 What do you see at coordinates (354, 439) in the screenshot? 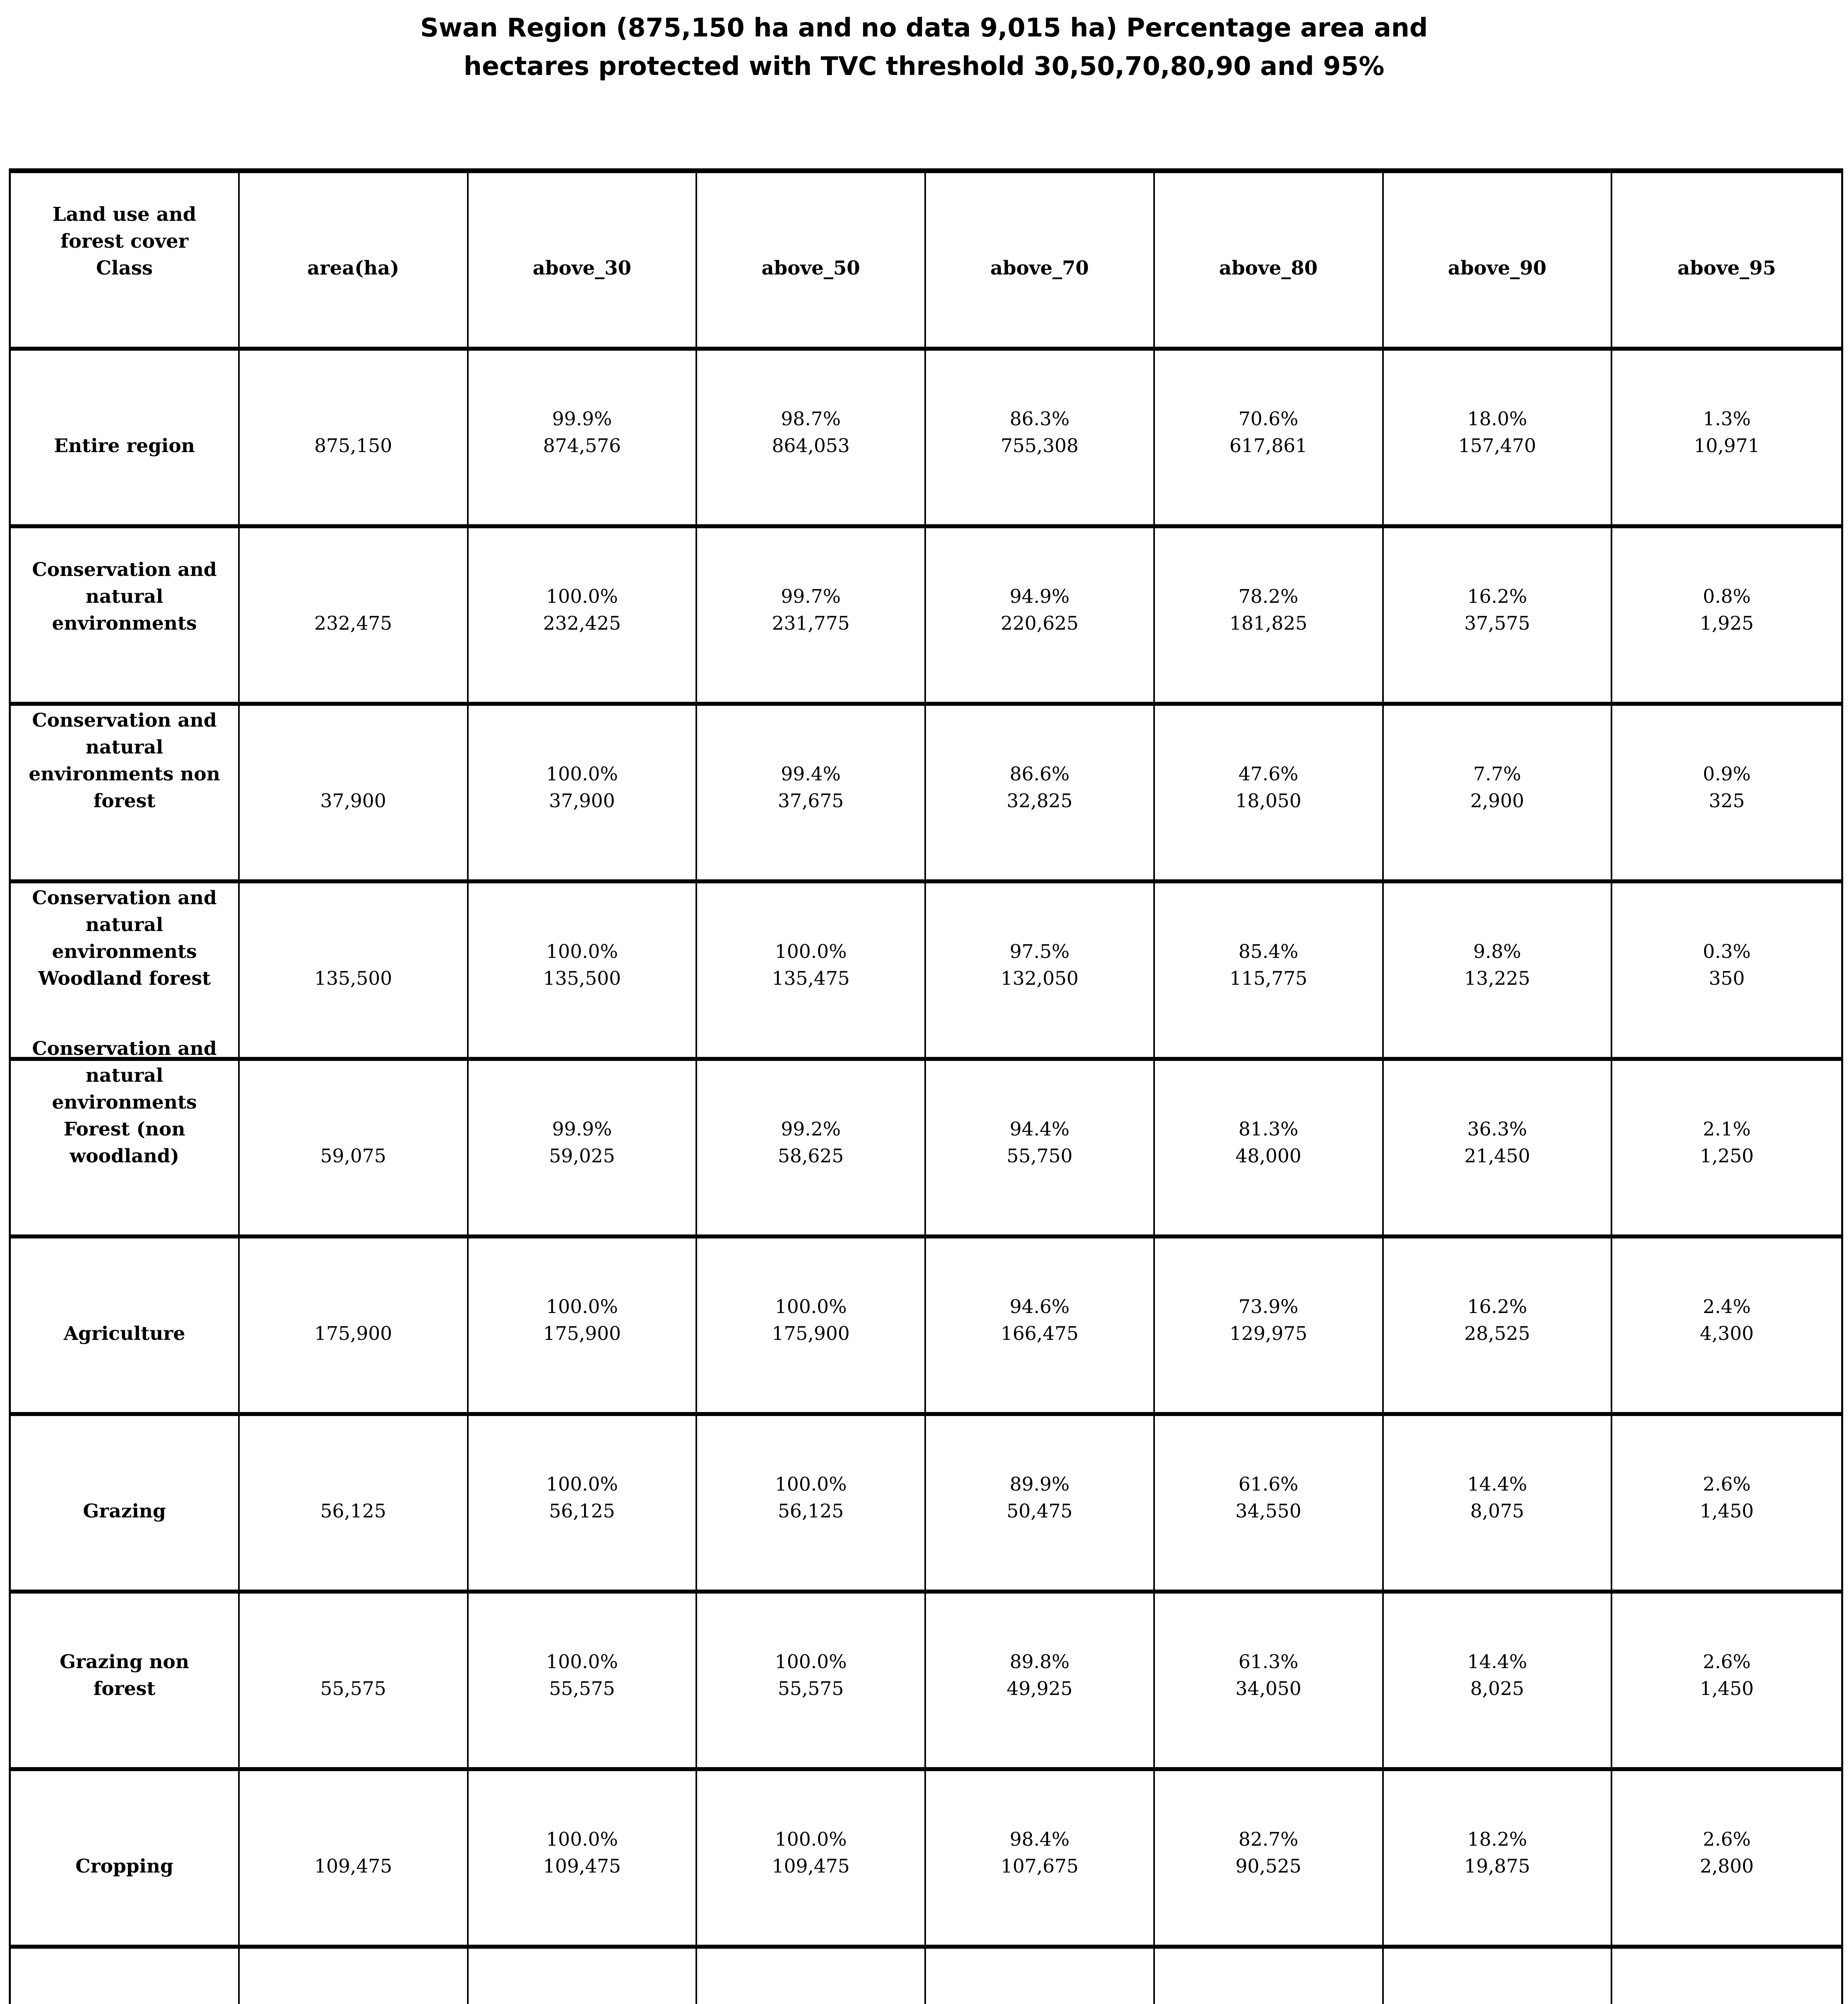
I see `row-area-cell: 875,150` at bounding box center [354, 439].